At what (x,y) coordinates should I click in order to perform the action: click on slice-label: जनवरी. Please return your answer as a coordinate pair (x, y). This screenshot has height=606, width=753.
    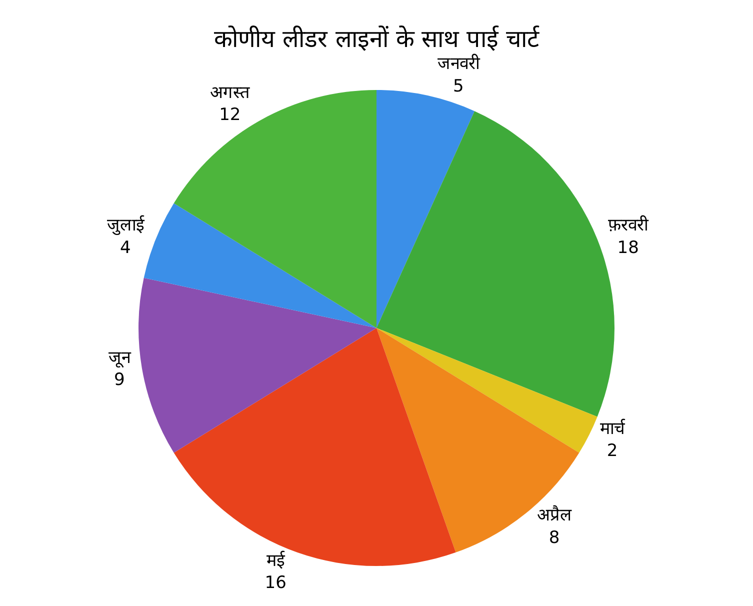
    Looking at the image, I should click on (458, 63).